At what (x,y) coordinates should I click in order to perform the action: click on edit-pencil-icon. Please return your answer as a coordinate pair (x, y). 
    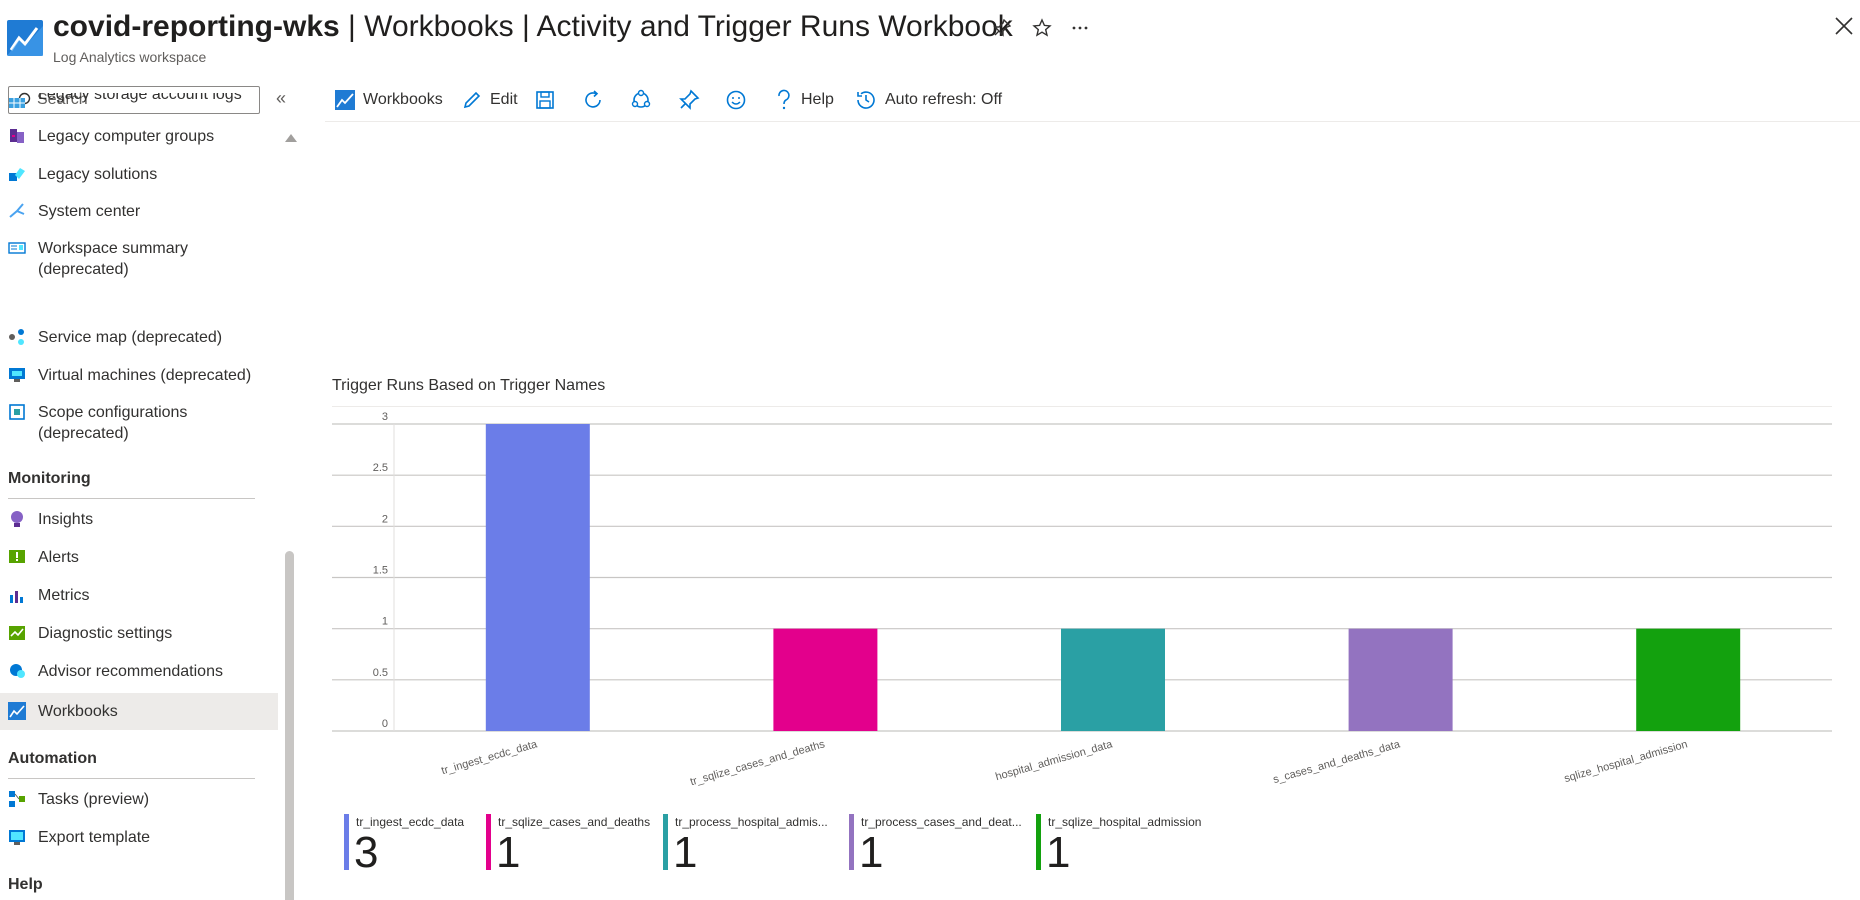
    Looking at the image, I should click on (472, 100).